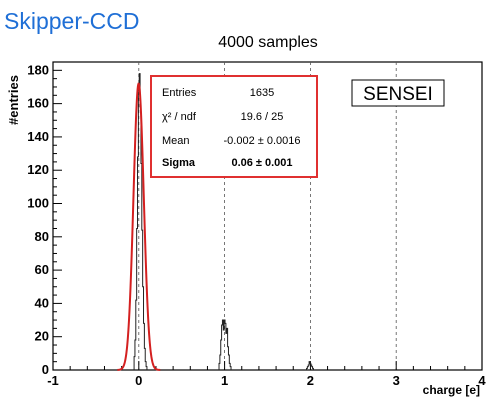 This screenshot has height=403, width=491. I want to click on x-tick-label: 0, so click(138, 380).